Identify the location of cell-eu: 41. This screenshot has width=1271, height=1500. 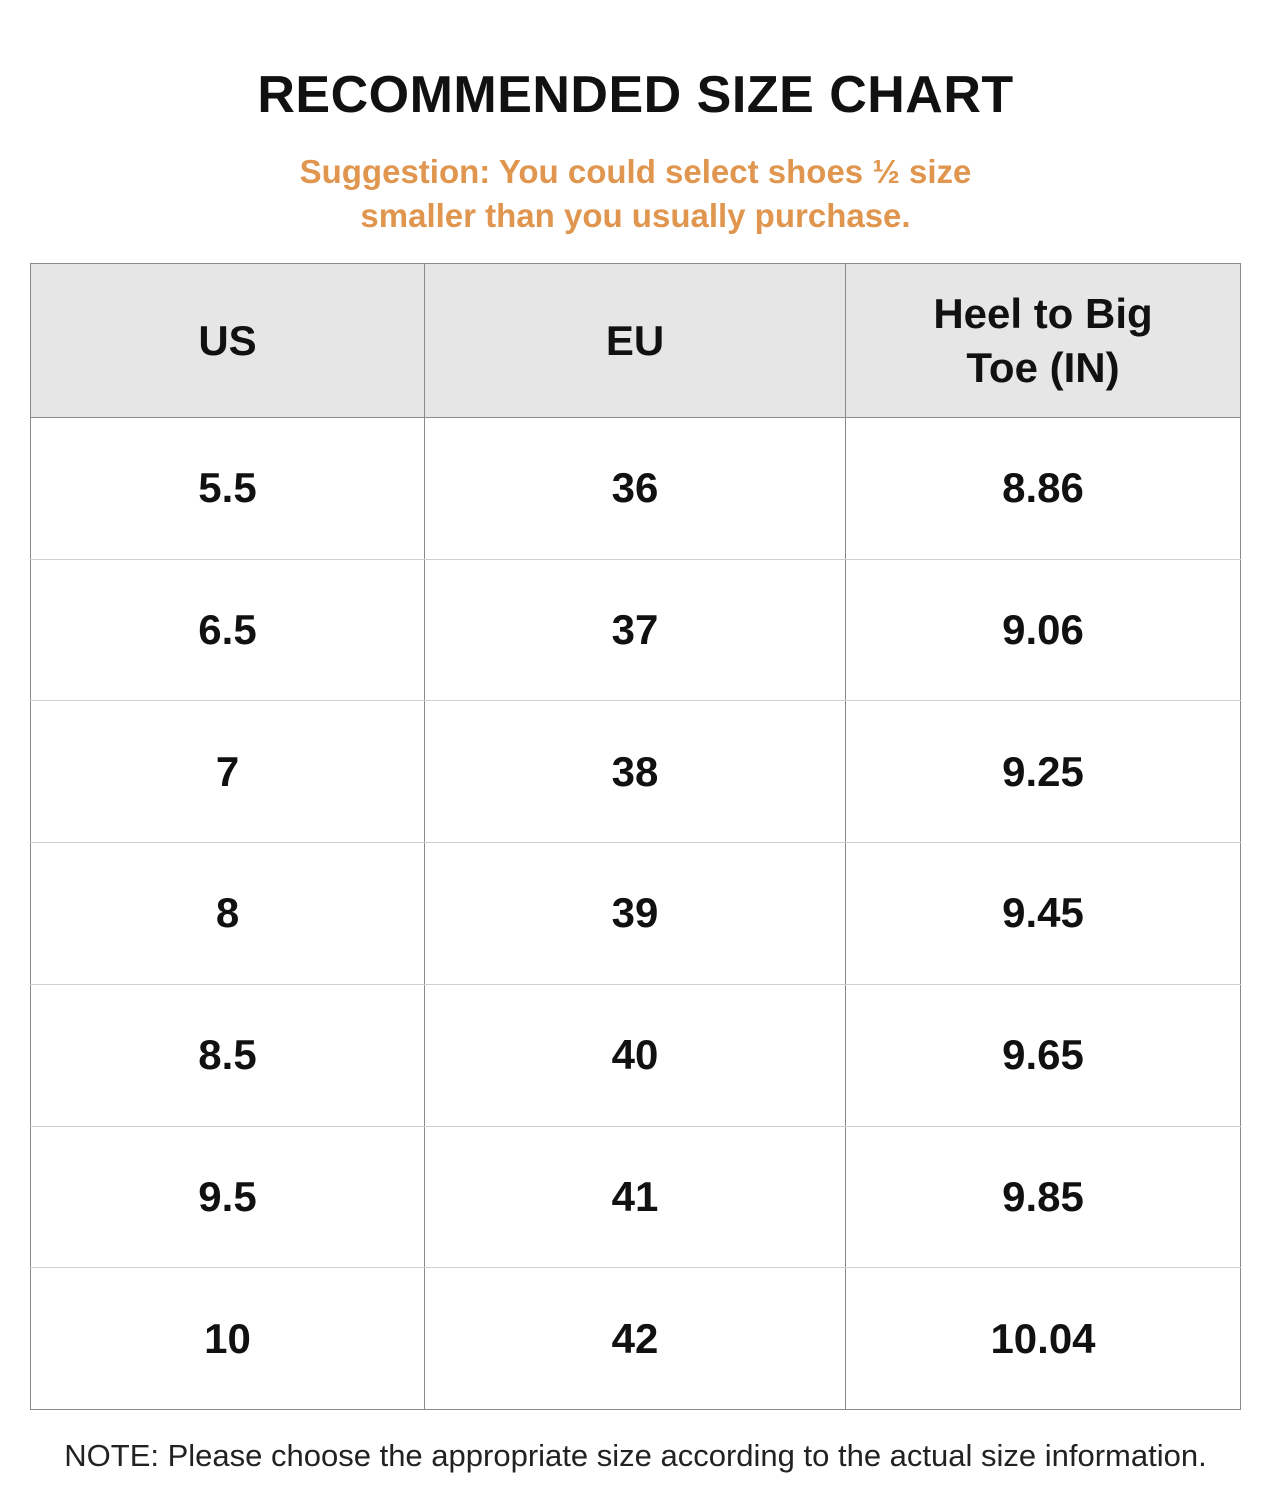
(635, 1197).